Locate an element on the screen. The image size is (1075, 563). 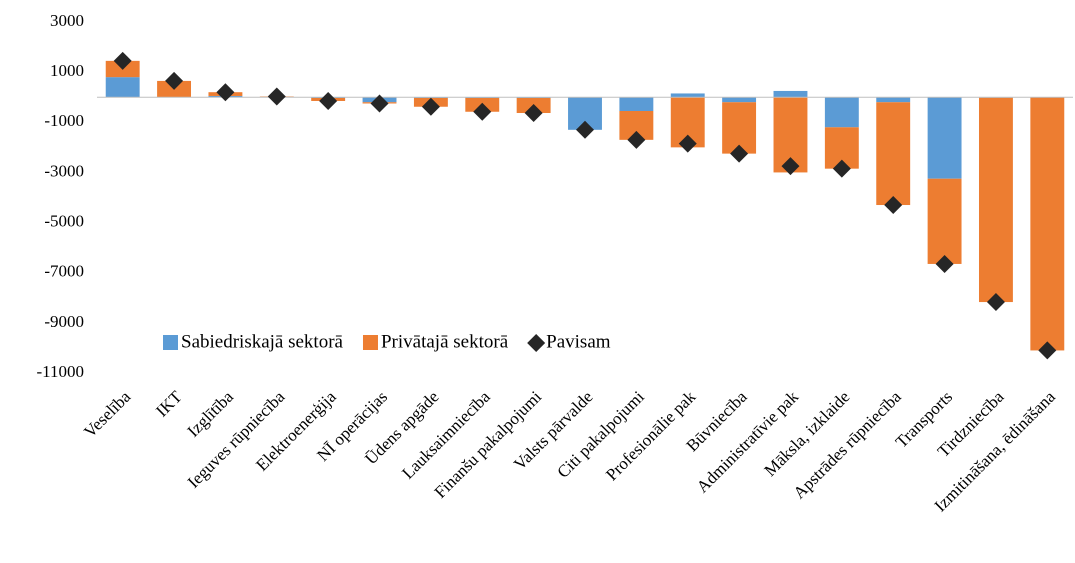
x-tick-label: Profesionālie pak is located at coordinates (651, 436).